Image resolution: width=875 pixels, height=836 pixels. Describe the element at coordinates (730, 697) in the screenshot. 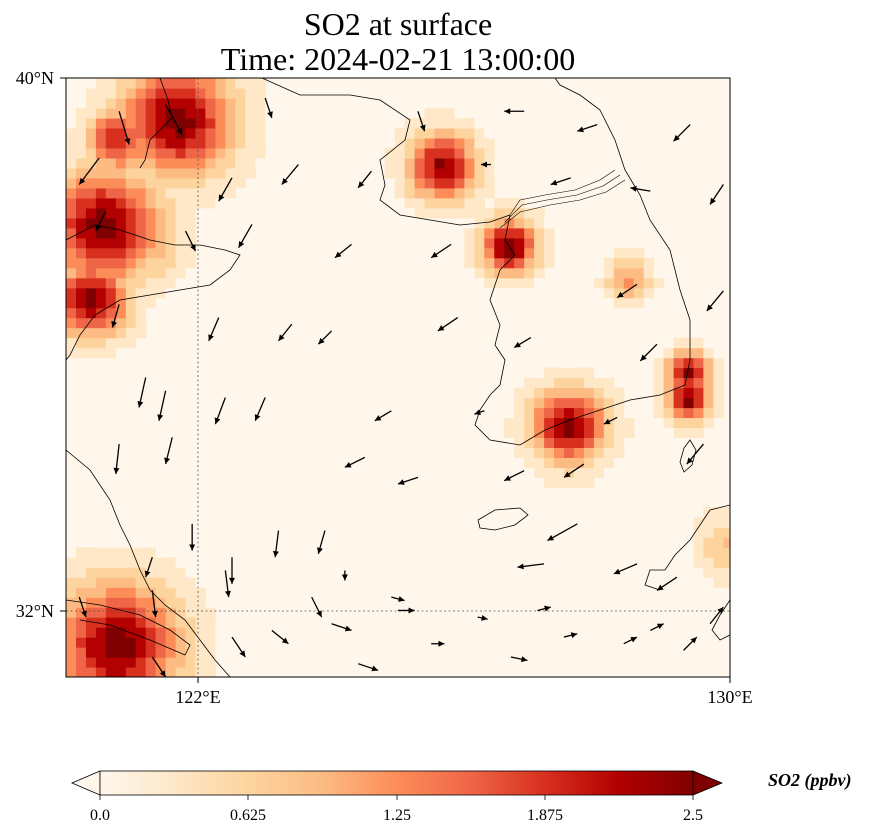

I see `xtick-label-130e: 130°E` at that location.